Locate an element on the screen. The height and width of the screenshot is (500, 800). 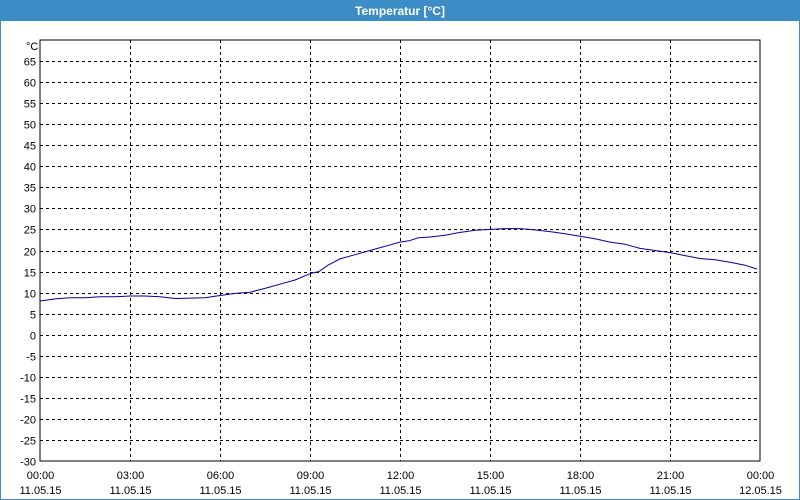
x-tick-time: 15:00 is located at coordinates (491, 476).